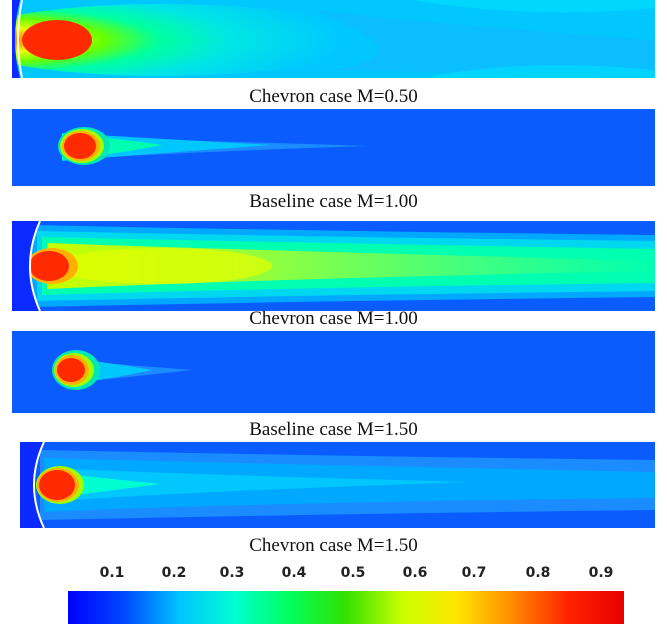 This screenshot has width=667, height=624. Describe the element at coordinates (333, 545) in the screenshot. I see `panel-caption: Chevron case M=1.50` at that location.